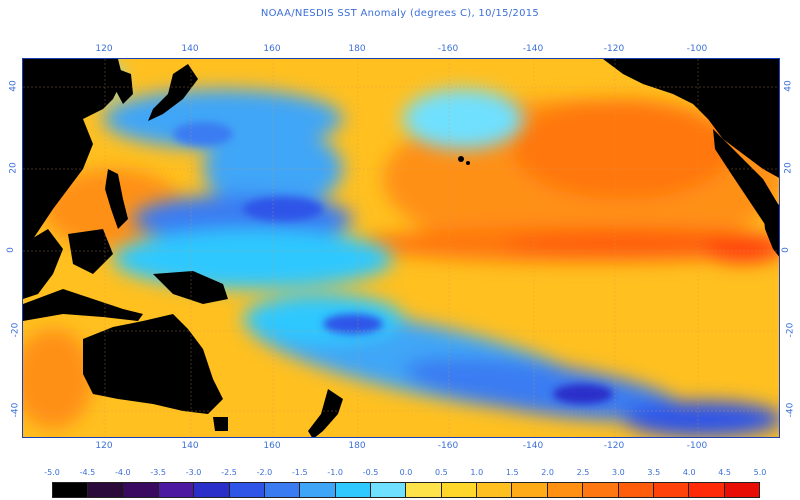  What do you see at coordinates (788, 86) in the screenshot?
I see `right-lat-tick: 40` at bounding box center [788, 86].